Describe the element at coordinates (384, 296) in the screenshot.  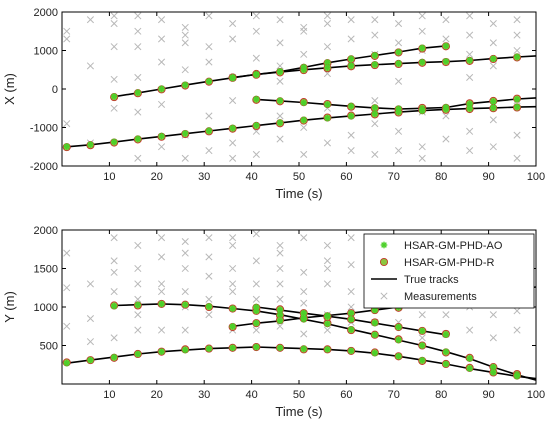
I see `legend-marker-measurement-stroke` at that location.